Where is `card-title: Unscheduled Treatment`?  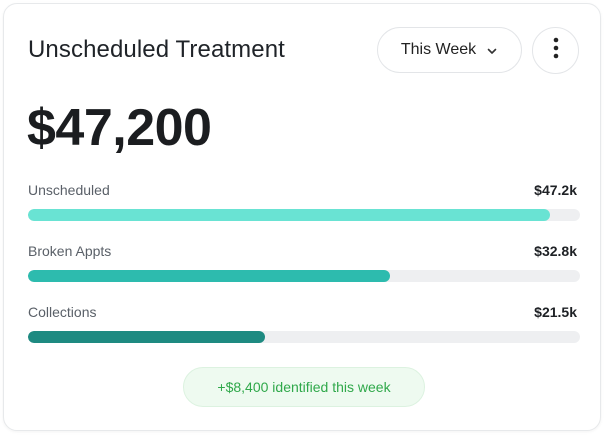 card-title: Unscheduled Treatment is located at coordinates (156, 49).